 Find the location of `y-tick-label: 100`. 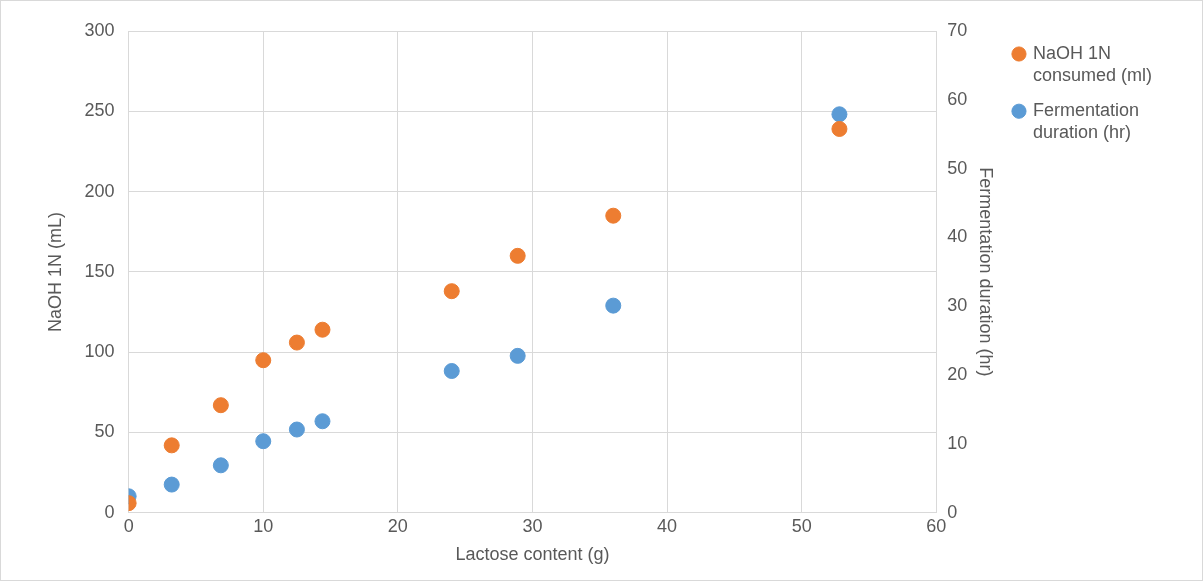

y-tick-label: 100 is located at coordinates (99, 351).